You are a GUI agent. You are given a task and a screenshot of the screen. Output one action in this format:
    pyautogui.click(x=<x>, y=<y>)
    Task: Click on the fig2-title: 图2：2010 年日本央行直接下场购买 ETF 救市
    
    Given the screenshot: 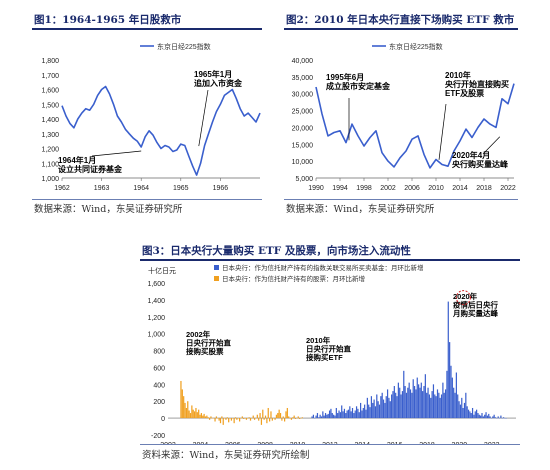 What is the action you would take?
    pyautogui.click(x=400, y=20)
    